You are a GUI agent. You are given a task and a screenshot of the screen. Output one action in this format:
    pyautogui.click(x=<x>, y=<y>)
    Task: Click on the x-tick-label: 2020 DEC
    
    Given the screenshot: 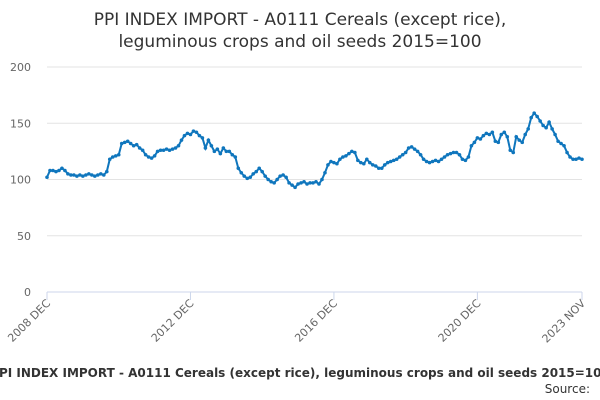 What is the action you would take?
    pyautogui.click(x=460, y=321)
    